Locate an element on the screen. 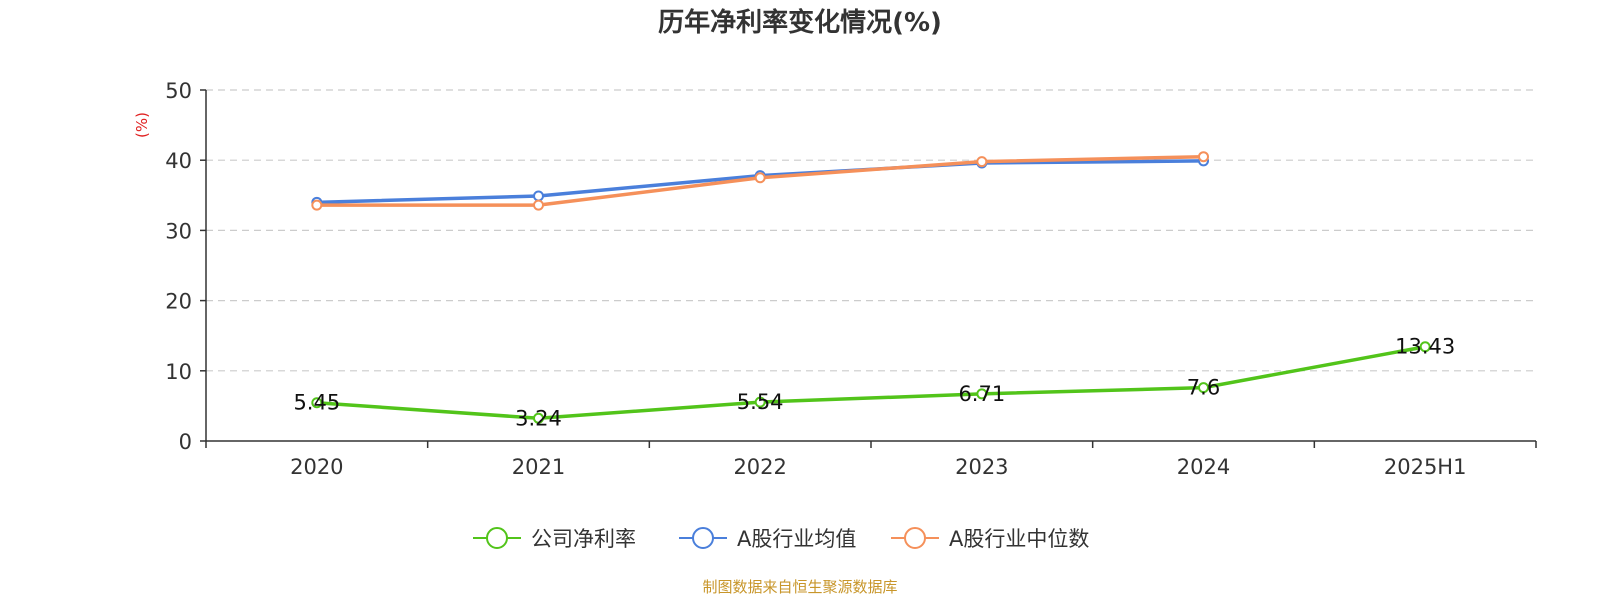  data-label: 3.24 is located at coordinates (538, 418).